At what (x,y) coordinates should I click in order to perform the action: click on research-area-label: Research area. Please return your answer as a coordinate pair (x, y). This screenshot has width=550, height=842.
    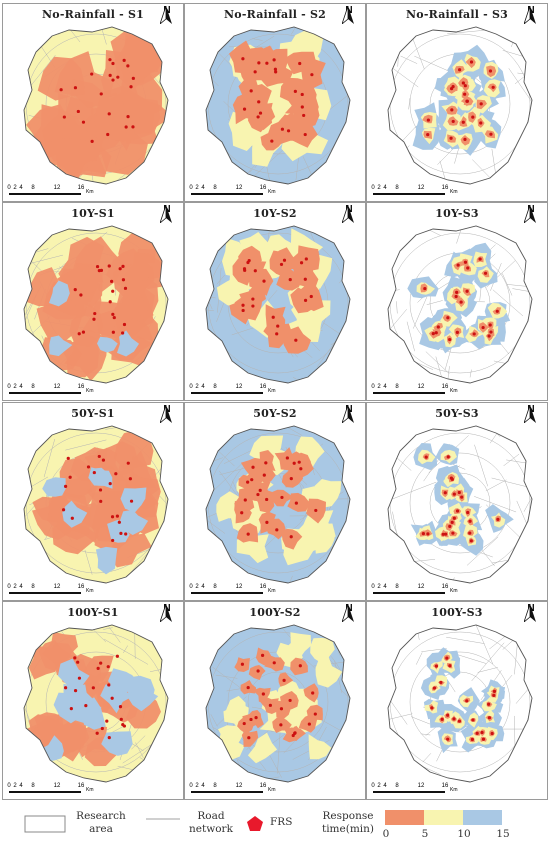
    Looking at the image, I should click on (101, 822).